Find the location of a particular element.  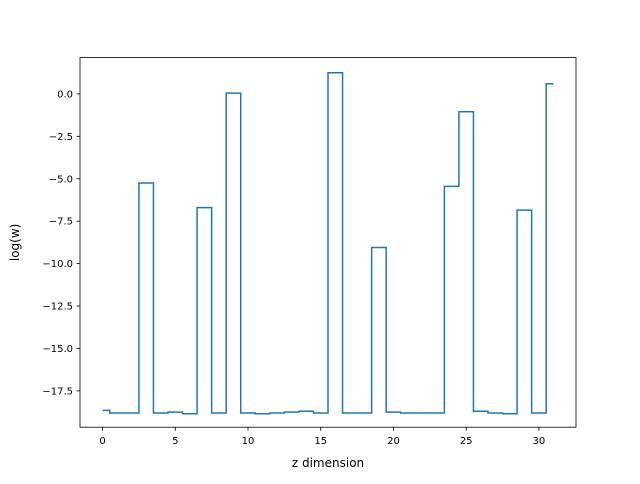

x-axis-ticks: 0 5 10 15 20 25 30 is located at coordinates (322, 437).